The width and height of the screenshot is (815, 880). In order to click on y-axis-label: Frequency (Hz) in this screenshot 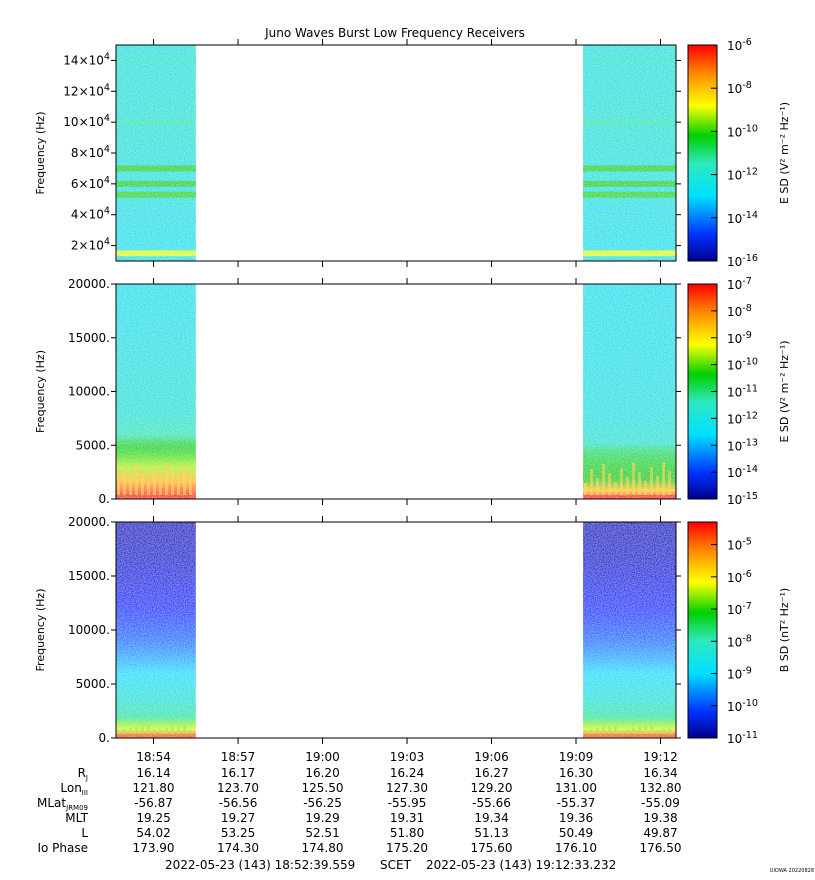, I will do `click(40, 630)`.